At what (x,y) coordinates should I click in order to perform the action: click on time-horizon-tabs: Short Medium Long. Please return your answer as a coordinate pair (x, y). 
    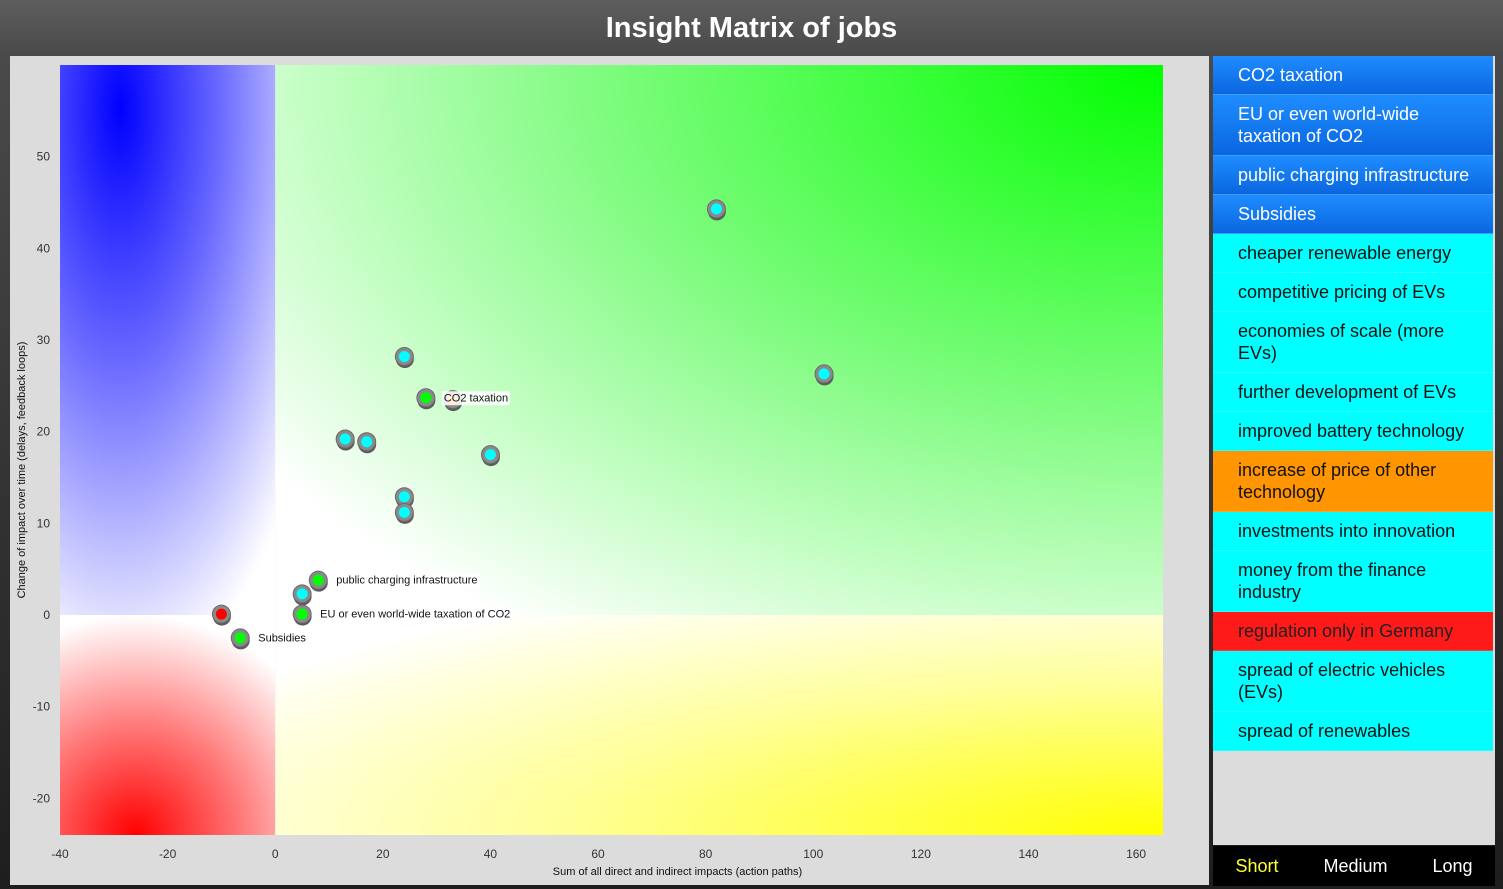
    Looking at the image, I should click on (1354, 866).